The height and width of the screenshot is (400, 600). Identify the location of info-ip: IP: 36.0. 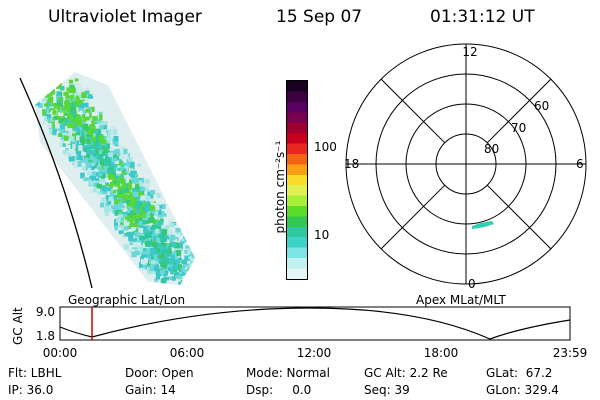
(31, 390).